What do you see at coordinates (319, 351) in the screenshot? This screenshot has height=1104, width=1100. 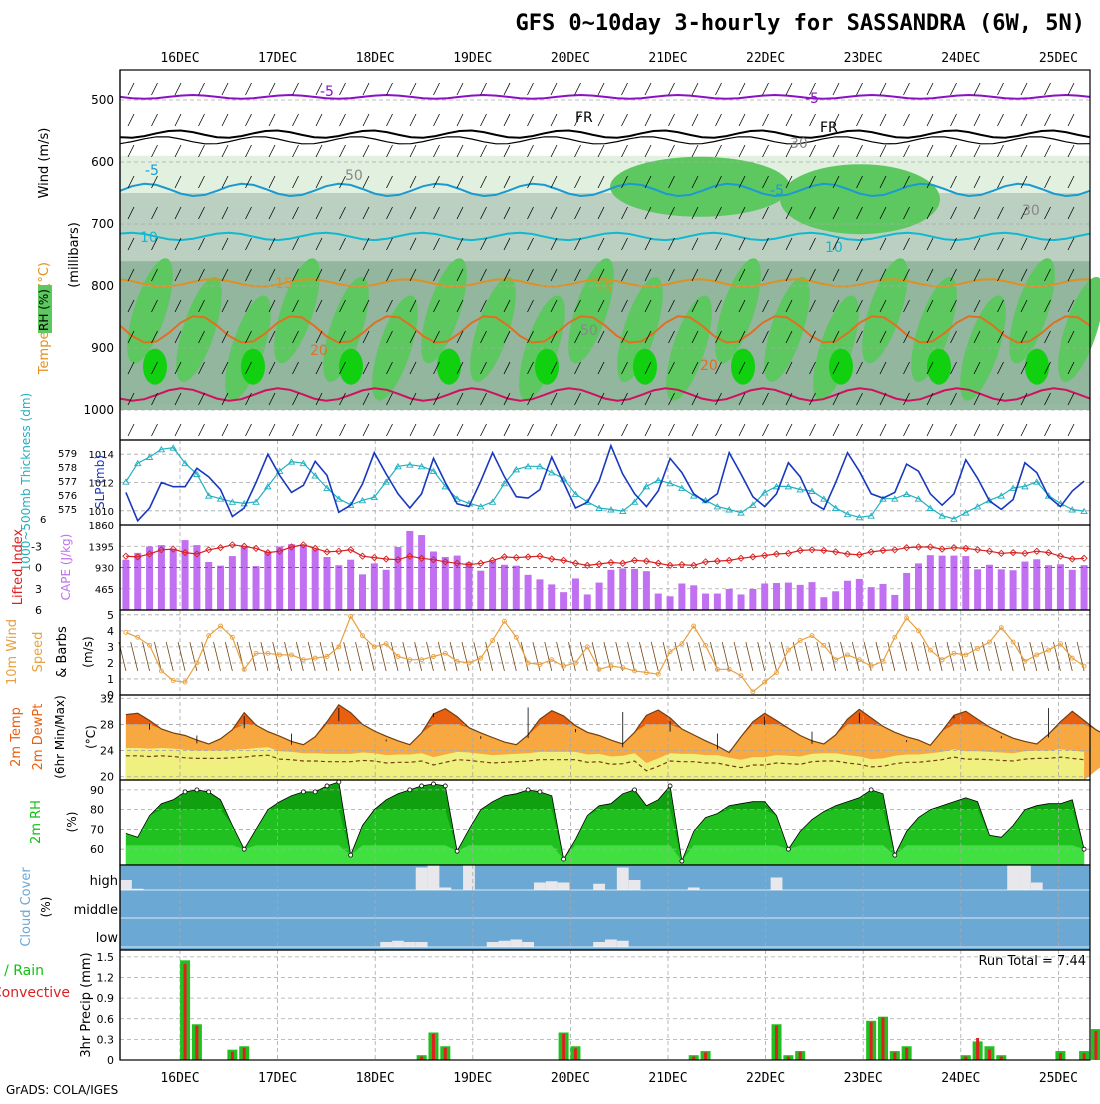 I see `contour-label: 20` at bounding box center [319, 351].